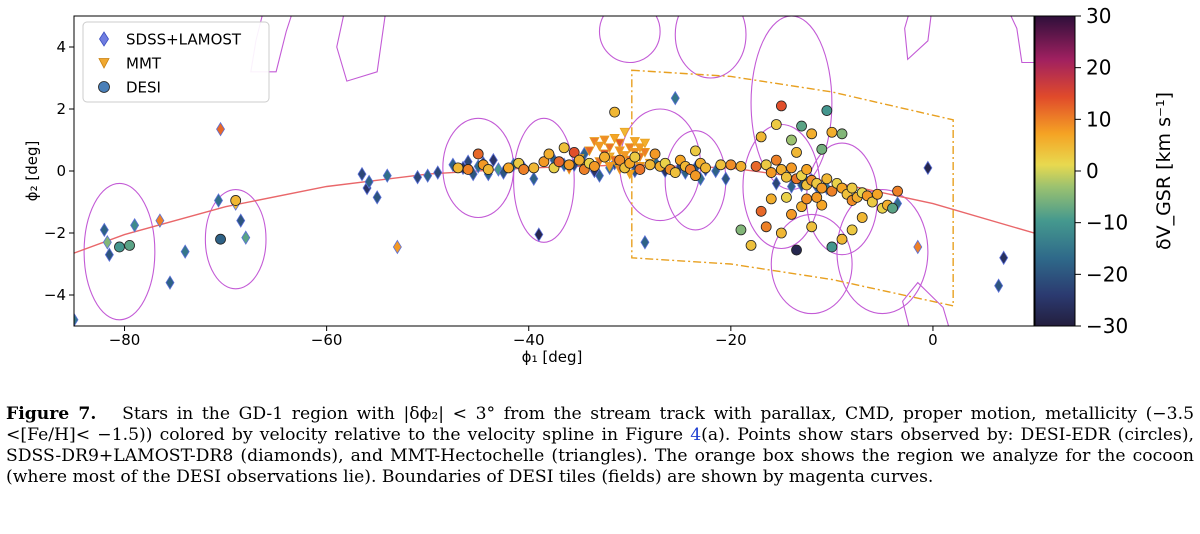 The height and width of the screenshot is (534, 1200). I want to click on y-tick-label: −2, so click(55, 233).